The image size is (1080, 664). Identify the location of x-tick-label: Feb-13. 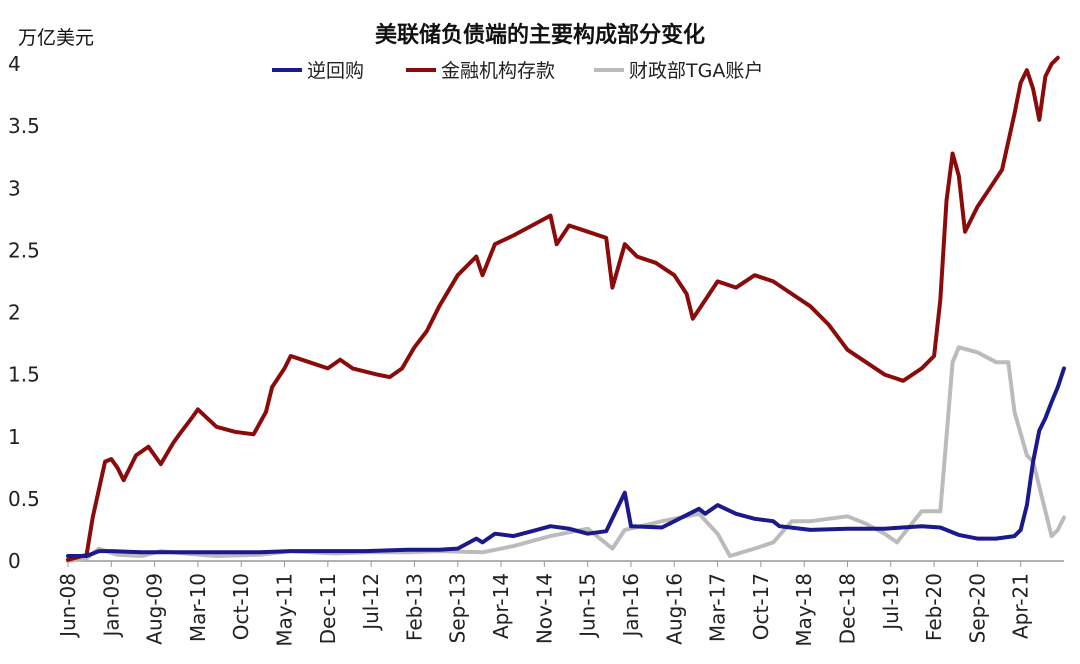
(414, 607).